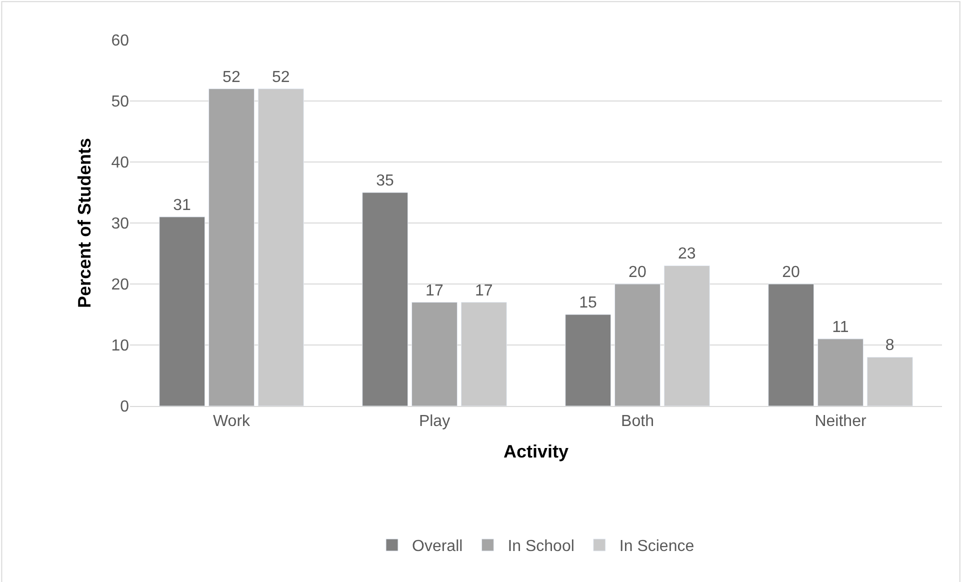  I want to click on data-label: 15, so click(588, 303).